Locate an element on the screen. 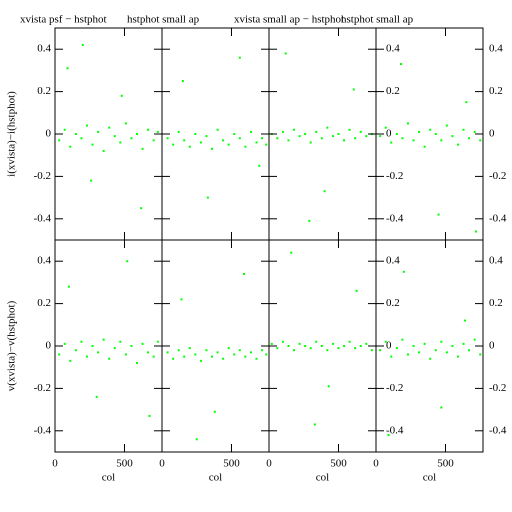 The image size is (512, 512). x-axis-label: col is located at coordinates (108, 478).